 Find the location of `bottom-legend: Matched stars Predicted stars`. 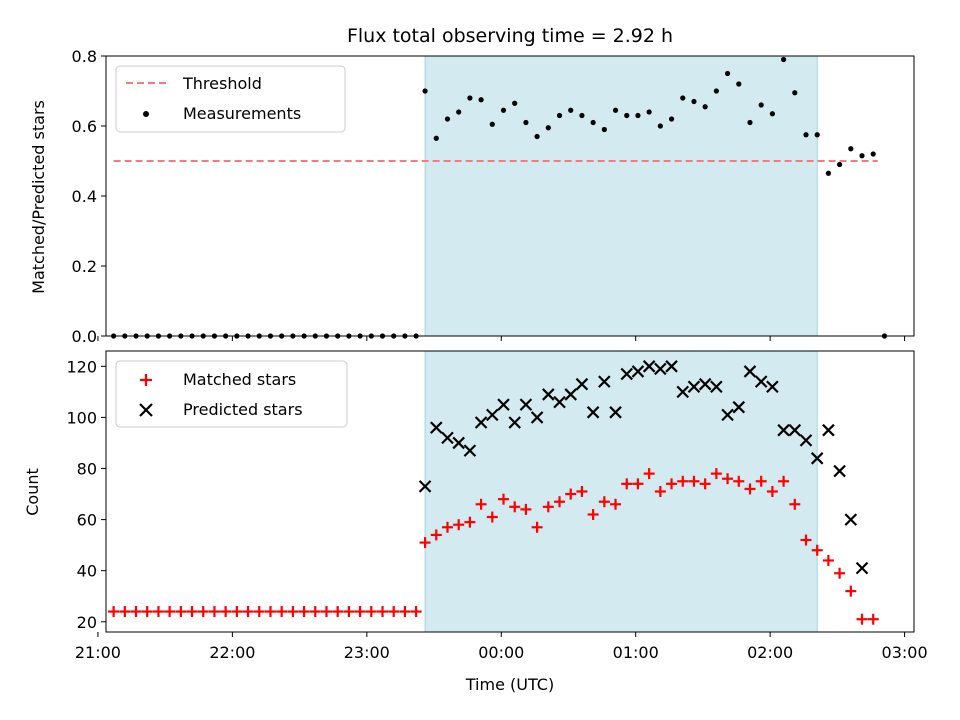

bottom-legend: Matched stars Predicted stars is located at coordinates (231, 394).